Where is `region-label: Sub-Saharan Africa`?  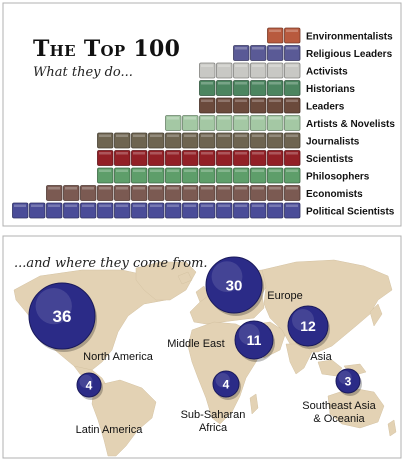 region-label: Sub-Saharan Africa is located at coordinates (213, 421).